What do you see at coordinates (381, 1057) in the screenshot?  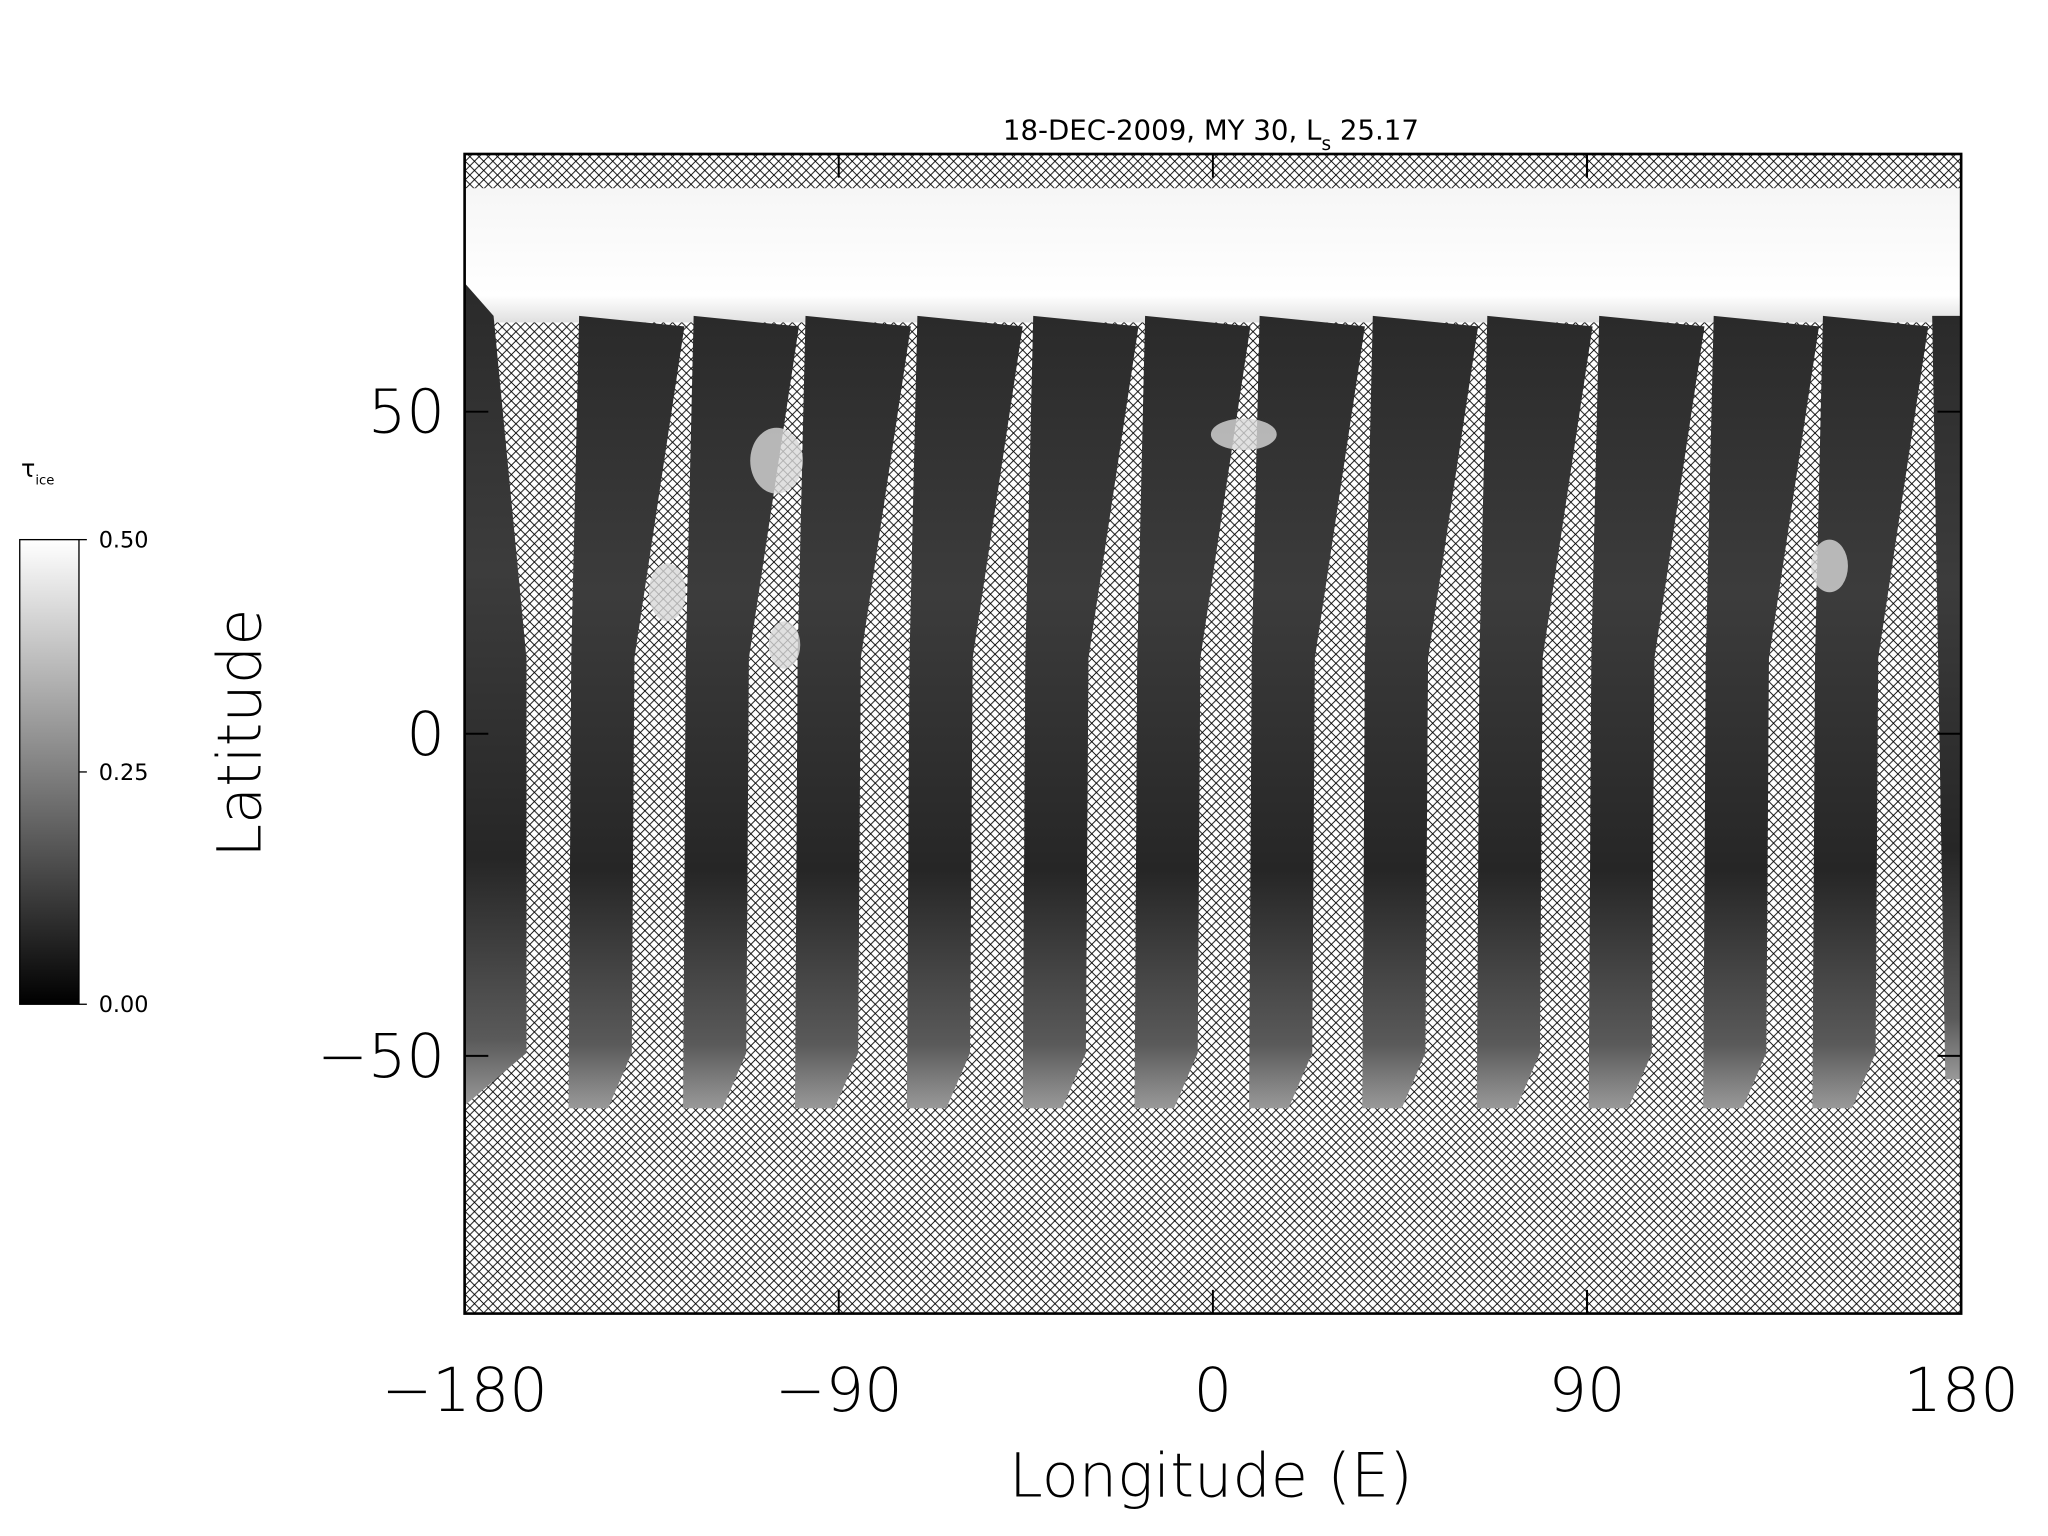 I see `y-tick-label: −50` at bounding box center [381, 1057].